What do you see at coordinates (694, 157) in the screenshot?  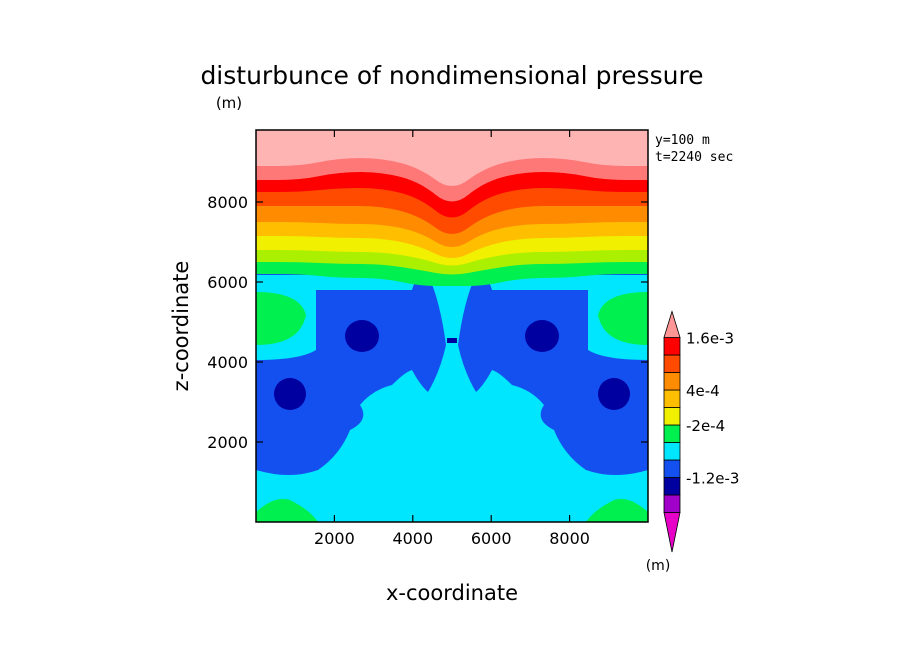 I see `info-t: t=2240 sec` at bounding box center [694, 157].